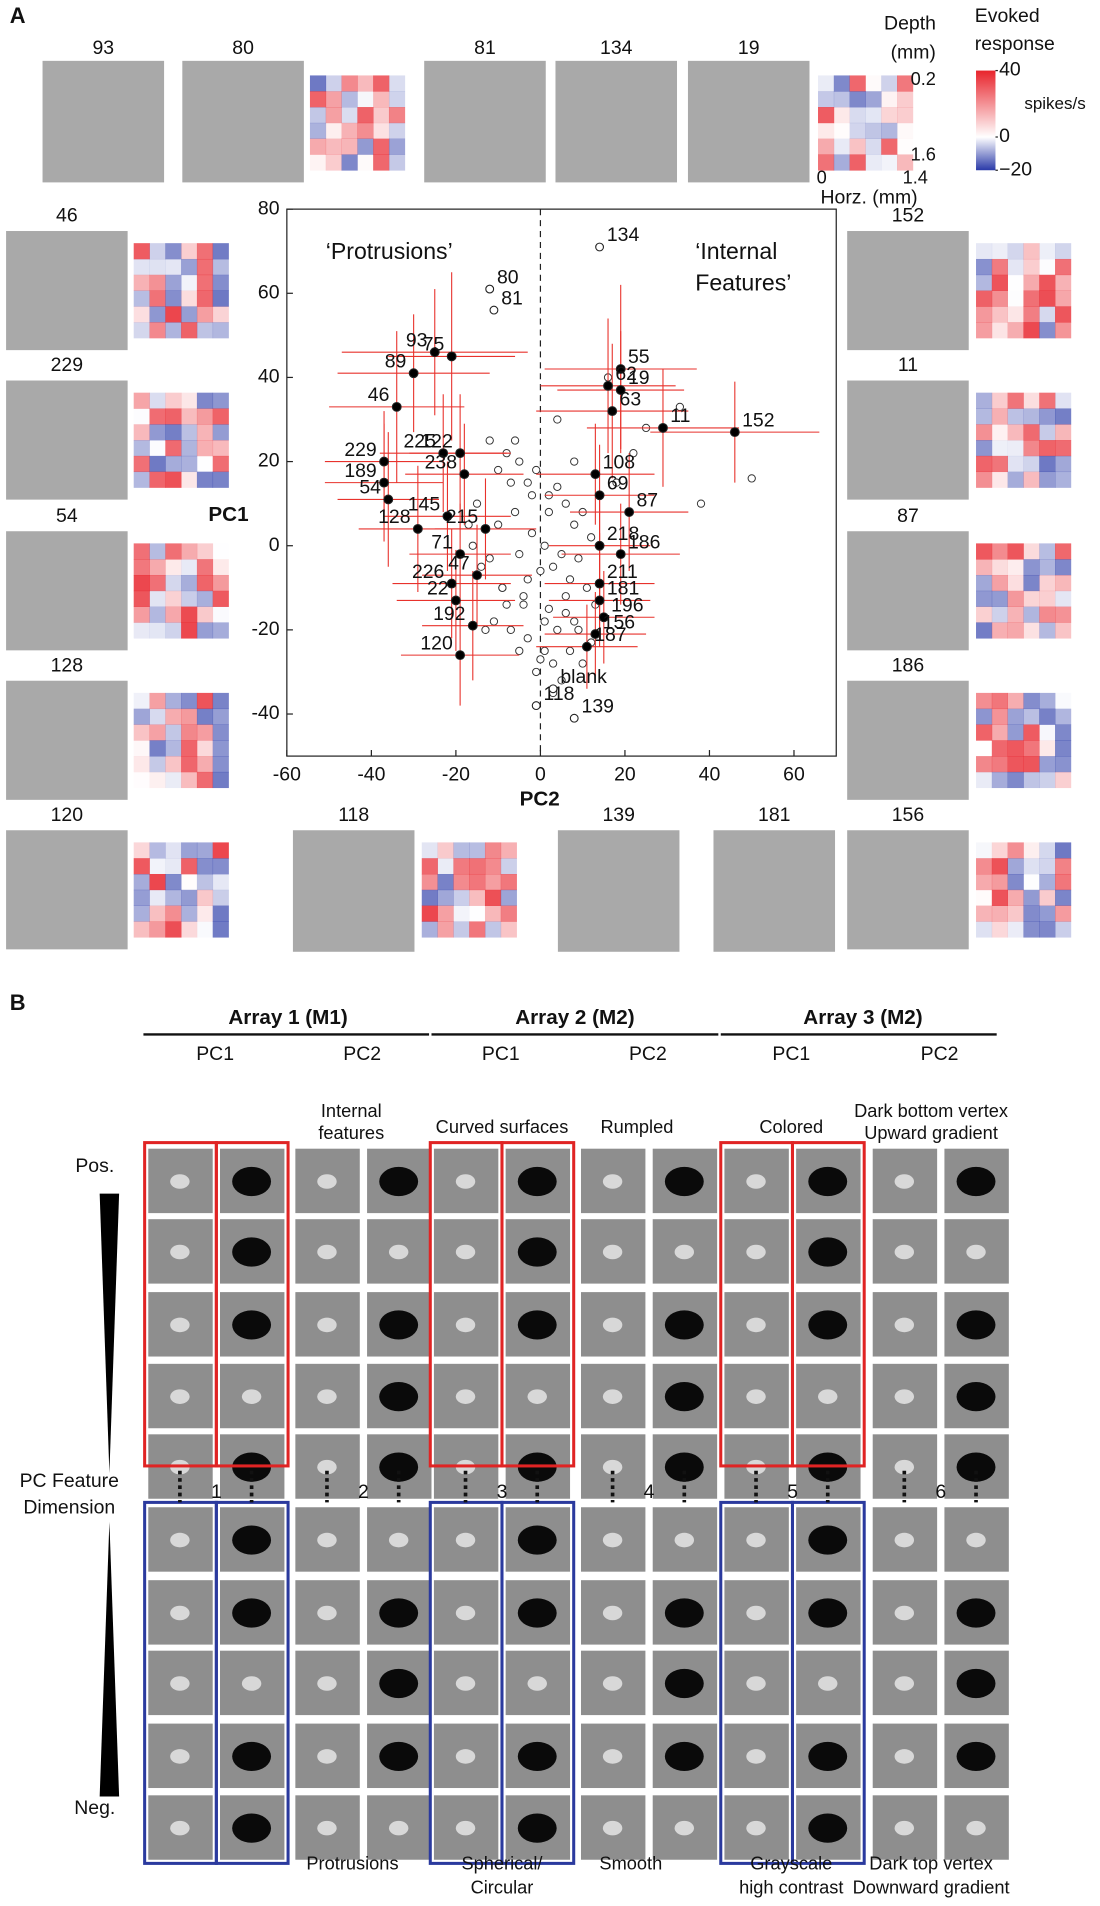 Image resolution: width=1100 pixels, height=1906 pixels. What do you see at coordinates (428, 572) in the screenshot?
I see `point-label: 226` at bounding box center [428, 572].